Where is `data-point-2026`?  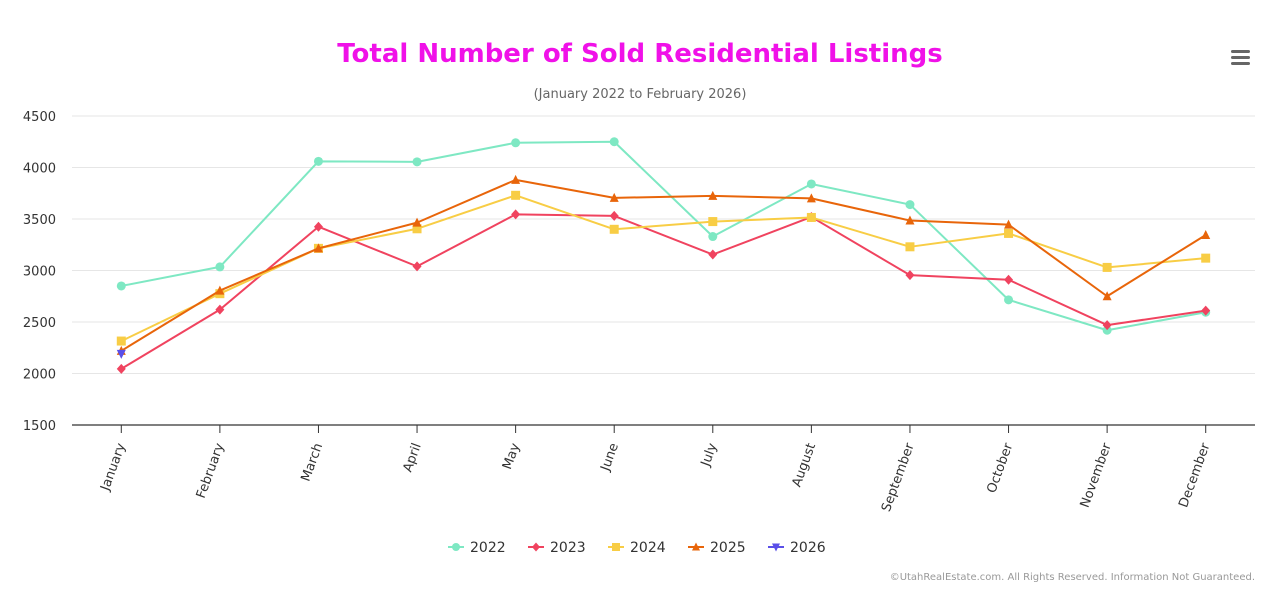 data-point-2026 is located at coordinates (121, 354).